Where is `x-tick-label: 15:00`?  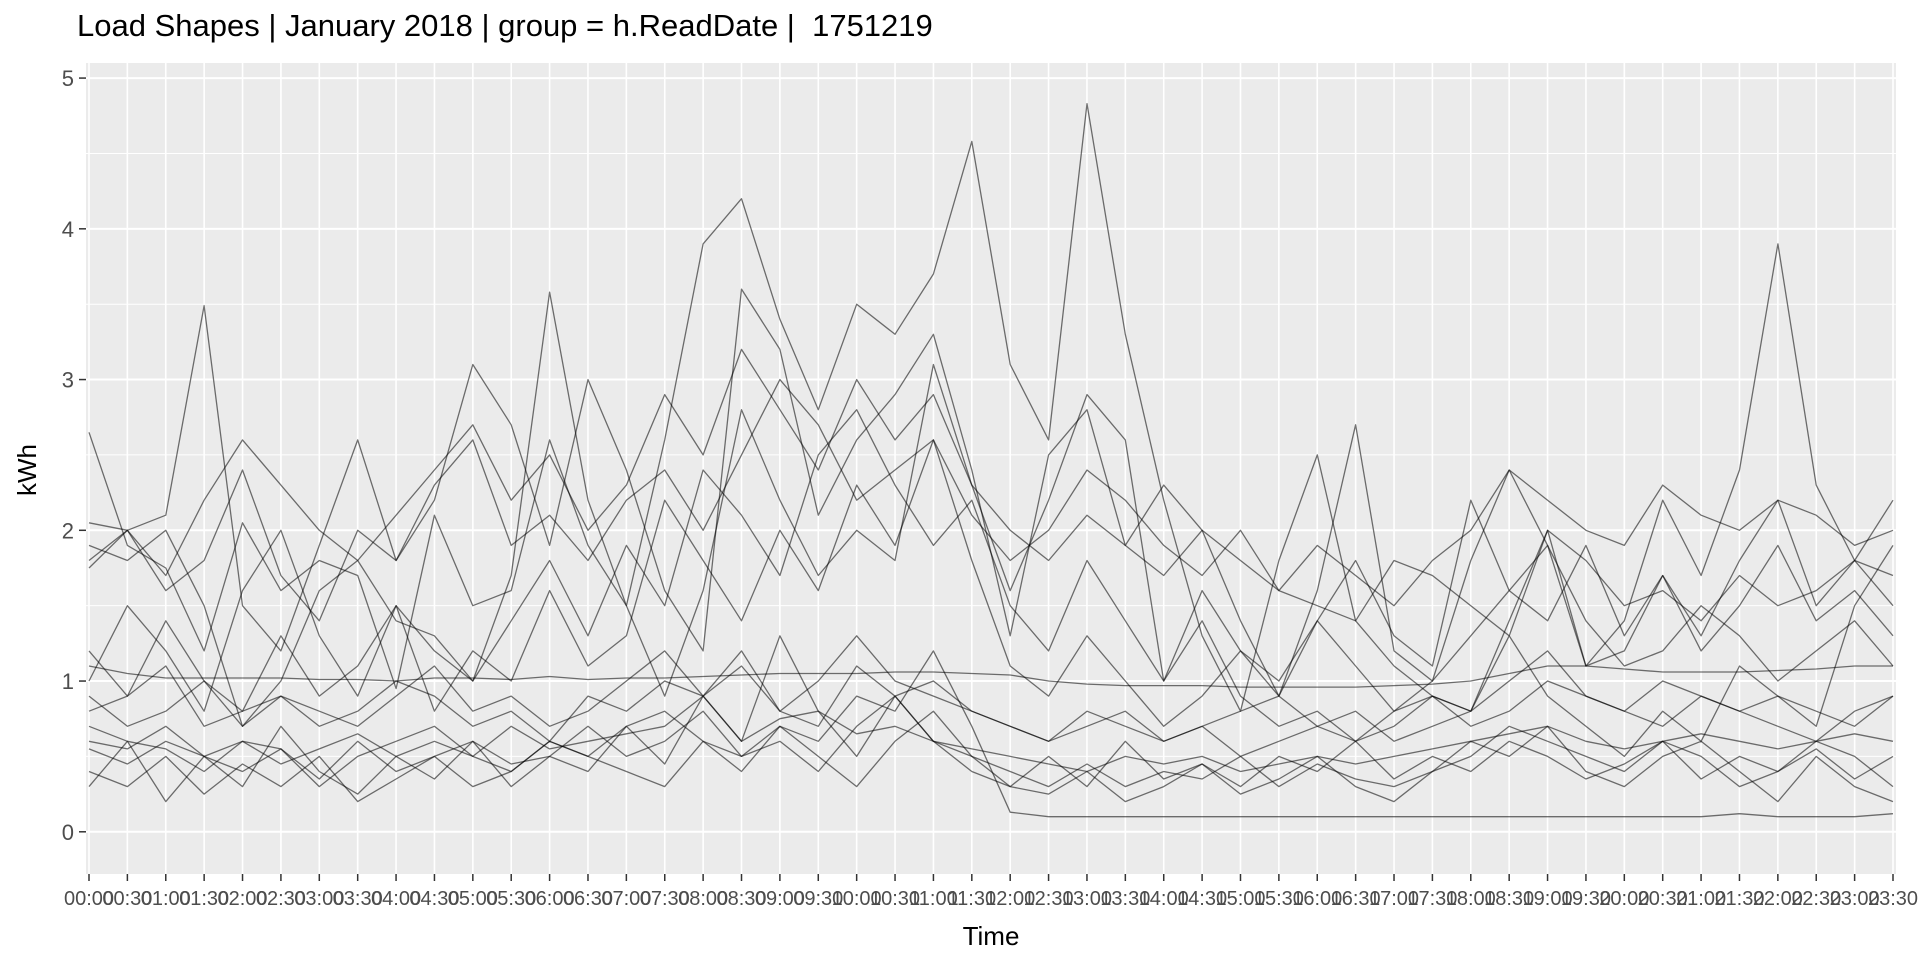 x-tick-label: 15:00 is located at coordinates (1240, 899).